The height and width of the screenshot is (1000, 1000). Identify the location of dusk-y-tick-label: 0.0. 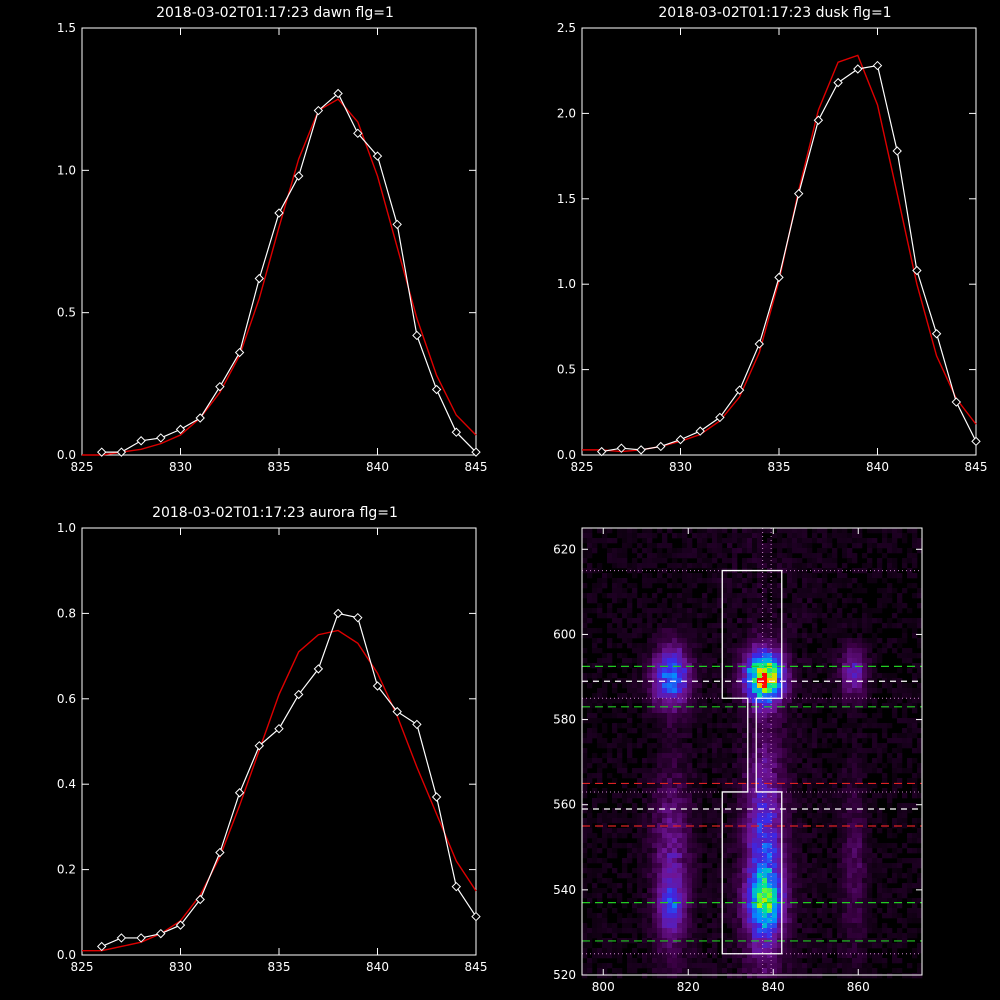
(566, 455).